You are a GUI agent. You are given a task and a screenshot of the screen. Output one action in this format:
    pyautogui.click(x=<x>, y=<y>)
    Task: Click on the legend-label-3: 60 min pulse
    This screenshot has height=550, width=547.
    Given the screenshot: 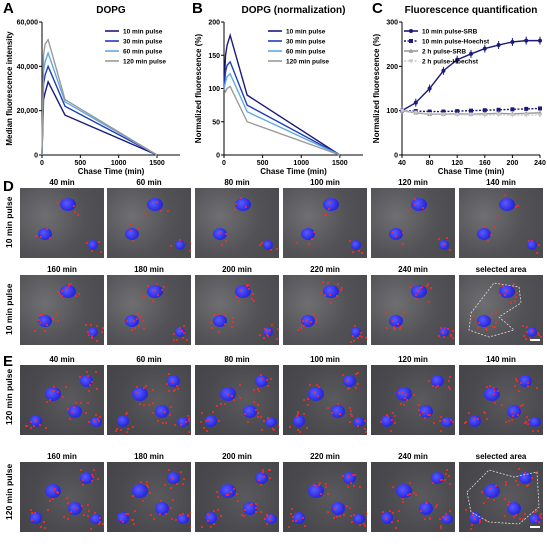 What is the action you would take?
    pyautogui.click(x=143, y=51)
    